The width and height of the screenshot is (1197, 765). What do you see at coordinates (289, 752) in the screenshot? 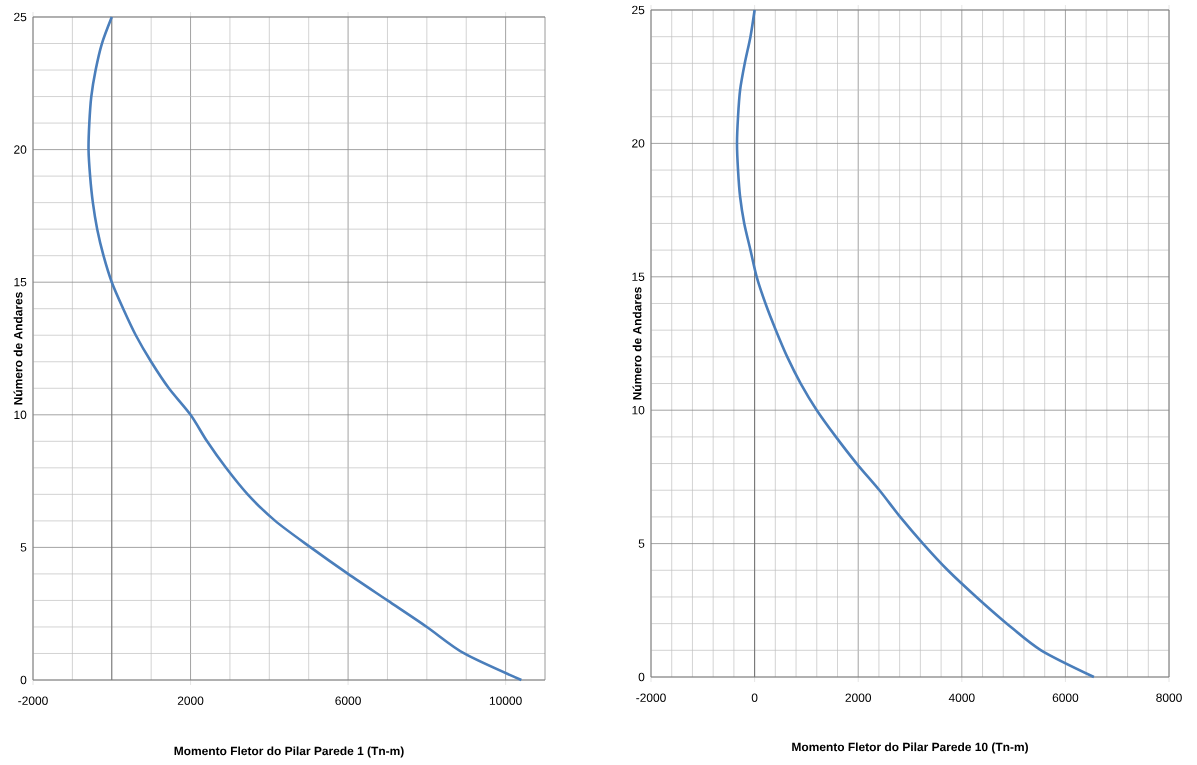
I see `x-axis-title: Momento Fletor do Pilar Parede 1 (Tn-m)` at bounding box center [289, 752].